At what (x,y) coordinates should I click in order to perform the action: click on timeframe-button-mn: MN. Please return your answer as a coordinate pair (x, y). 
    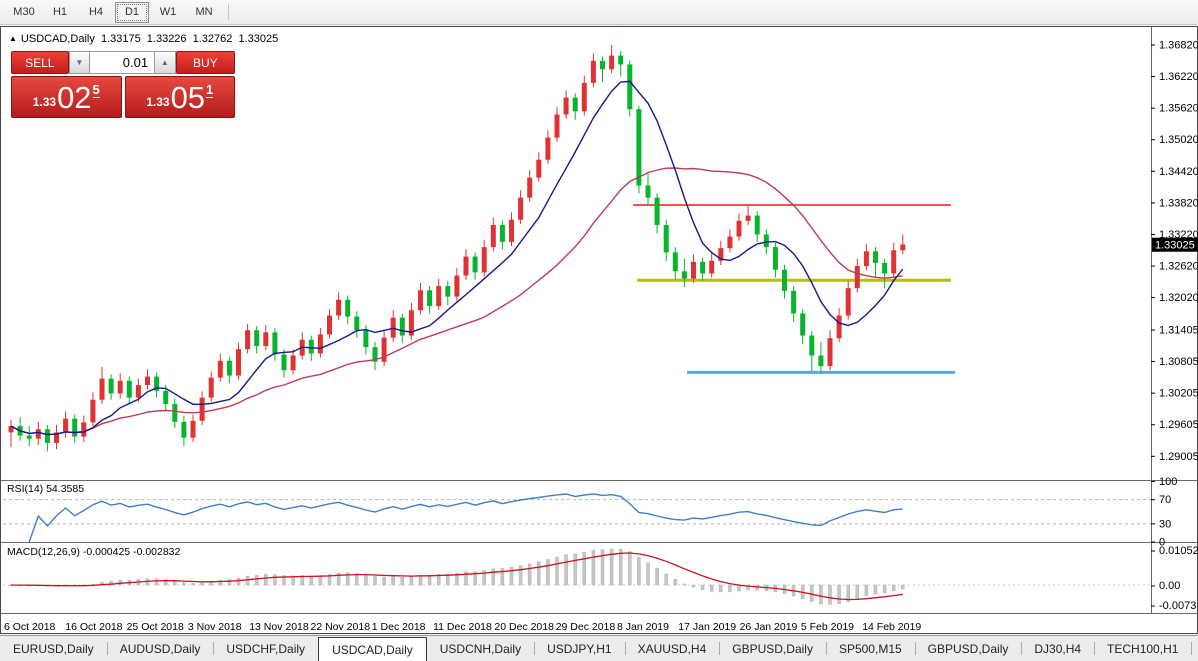
    Looking at the image, I should click on (204, 12).